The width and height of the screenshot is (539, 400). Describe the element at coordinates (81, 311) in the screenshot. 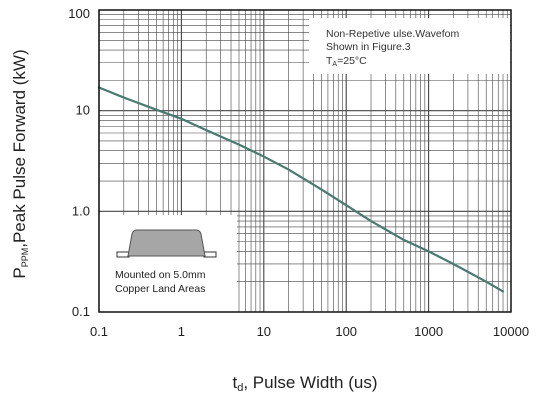

I see `y-tick-label-0.1: 0.1` at that location.